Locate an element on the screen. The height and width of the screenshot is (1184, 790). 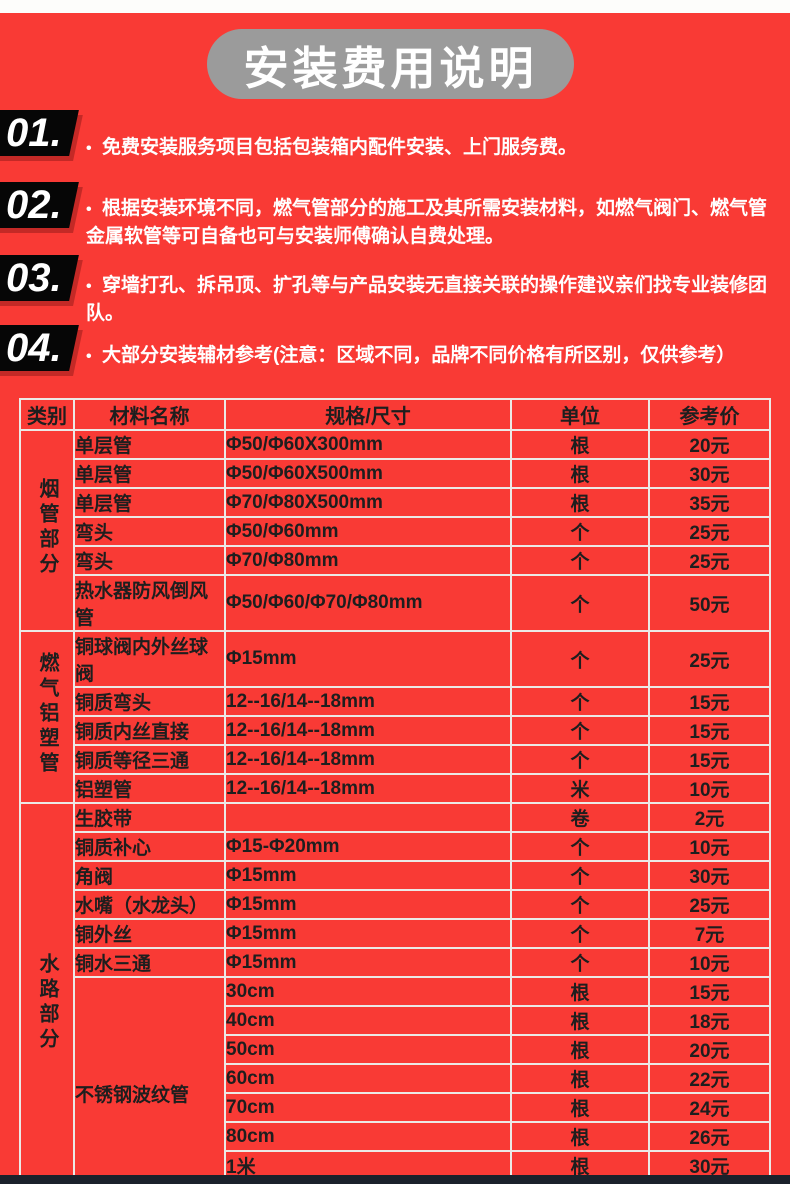
price-cell: 20元 is located at coordinates (709, 444).